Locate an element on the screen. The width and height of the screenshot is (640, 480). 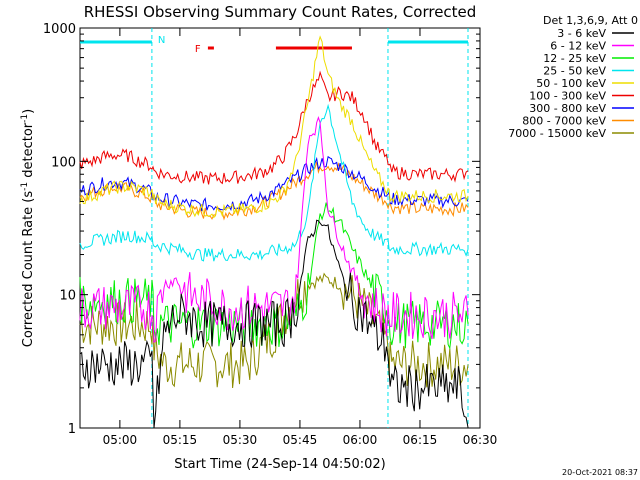
y-axis-label-post: ) is located at coordinates (28, 111).